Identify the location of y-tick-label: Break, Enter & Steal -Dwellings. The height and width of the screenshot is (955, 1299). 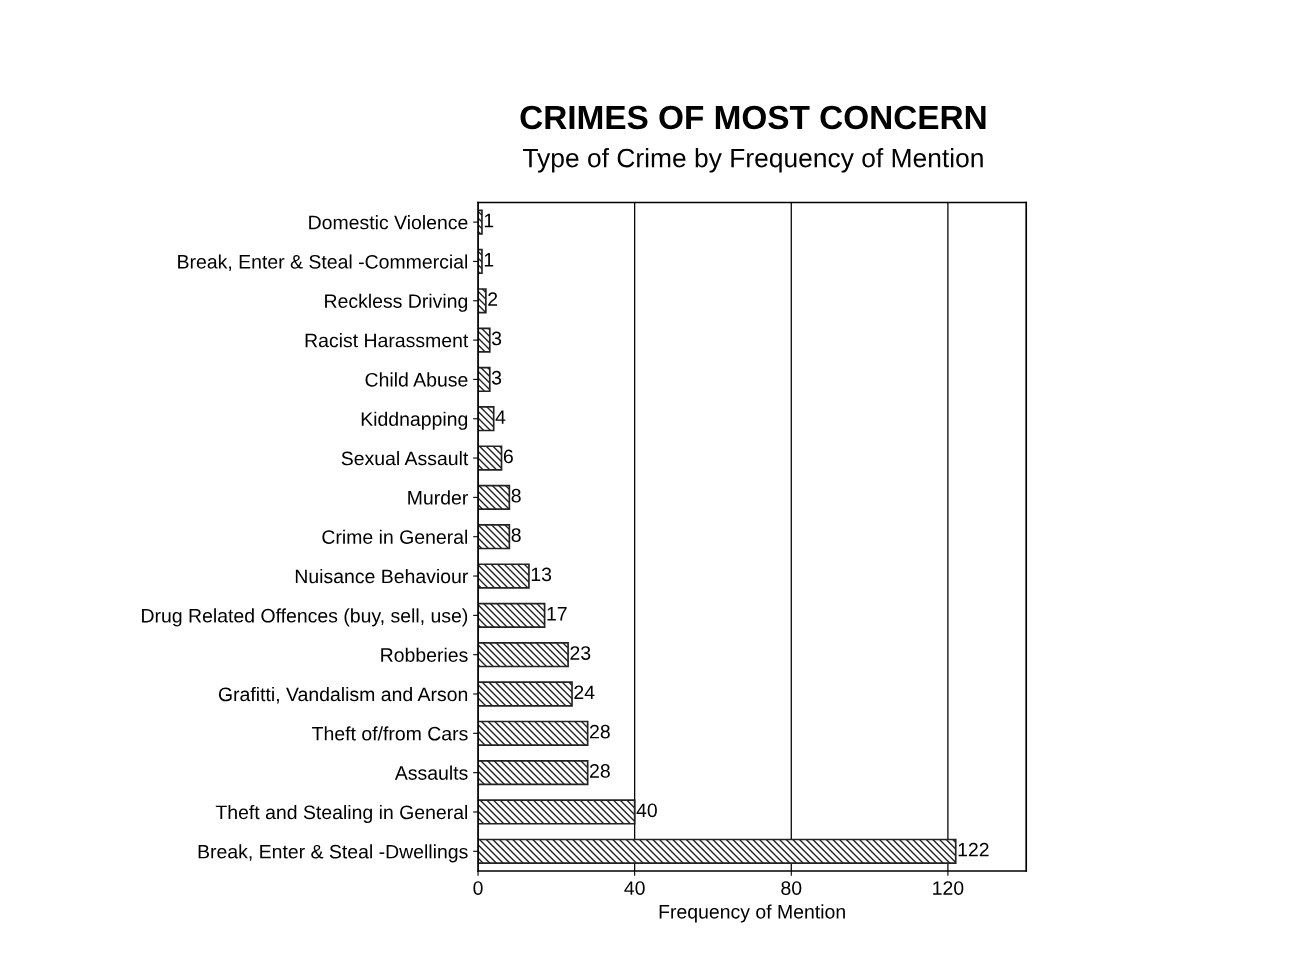
(333, 853).